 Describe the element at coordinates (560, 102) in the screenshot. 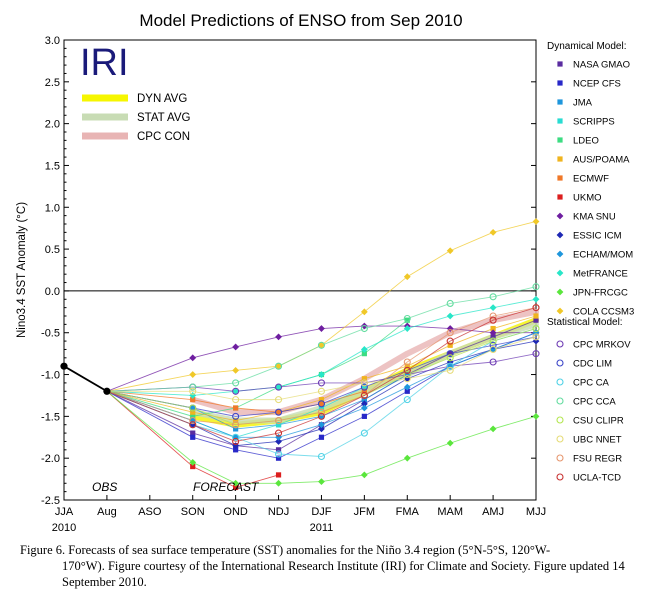

I see `legend-marker-jma` at that location.